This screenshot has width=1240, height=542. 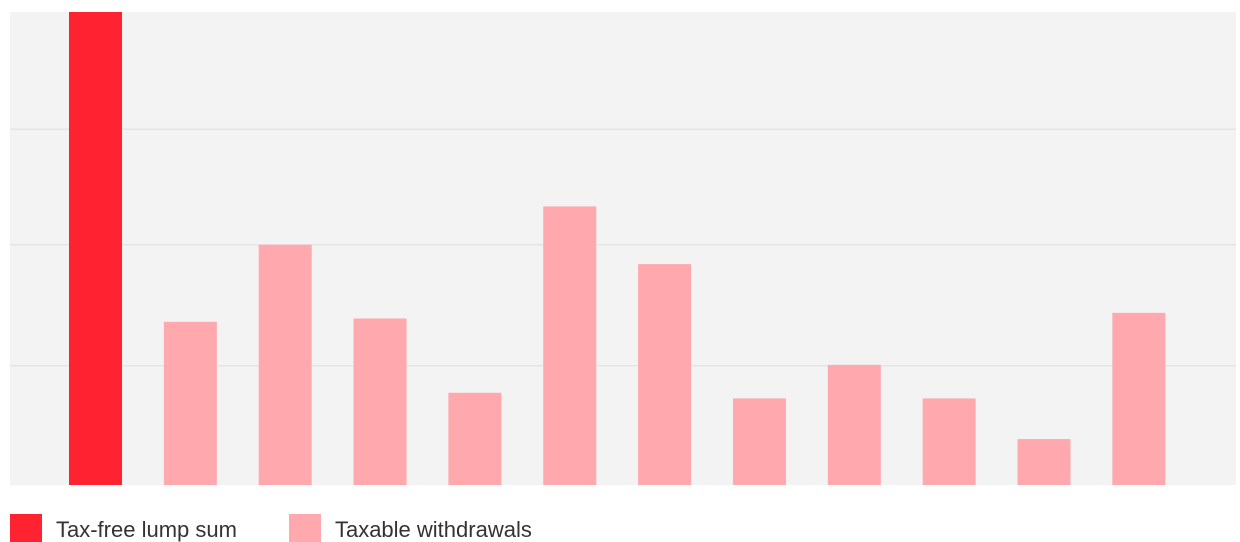 I want to click on legend-item-tax-free: Tax-free lump sum, so click(x=123, y=528).